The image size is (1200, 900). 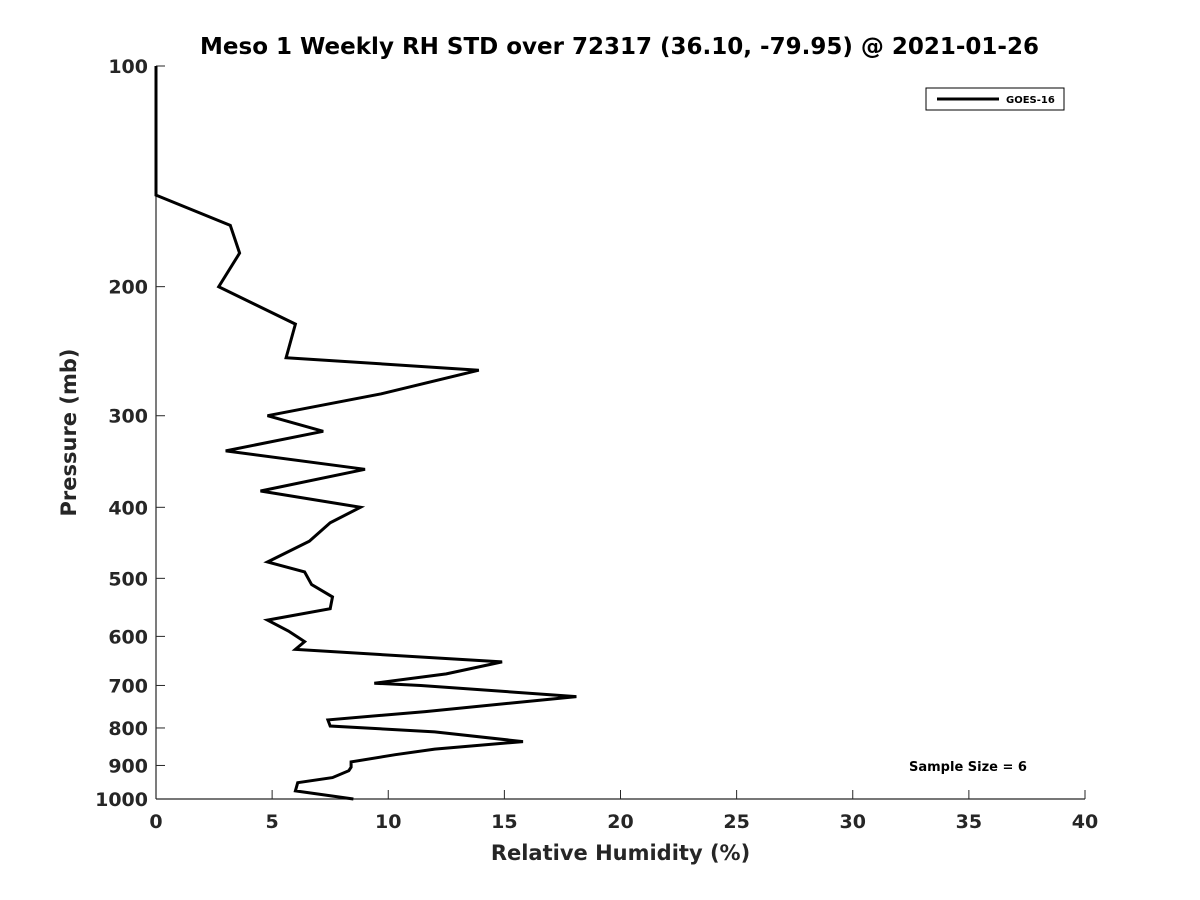 What do you see at coordinates (504, 822) in the screenshot?
I see `x-tick-label: 15` at bounding box center [504, 822].